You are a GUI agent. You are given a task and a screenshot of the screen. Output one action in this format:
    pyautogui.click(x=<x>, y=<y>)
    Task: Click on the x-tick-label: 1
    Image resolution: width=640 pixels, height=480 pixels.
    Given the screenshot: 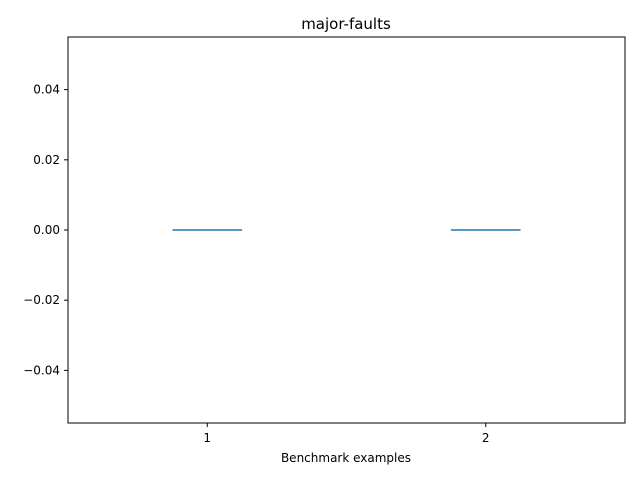 What is the action you would take?
    pyautogui.click(x=207, y=438)
    